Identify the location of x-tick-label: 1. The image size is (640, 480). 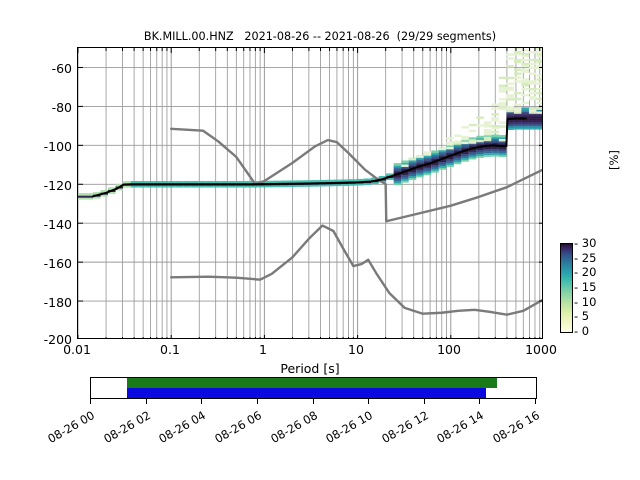
(263, 349).